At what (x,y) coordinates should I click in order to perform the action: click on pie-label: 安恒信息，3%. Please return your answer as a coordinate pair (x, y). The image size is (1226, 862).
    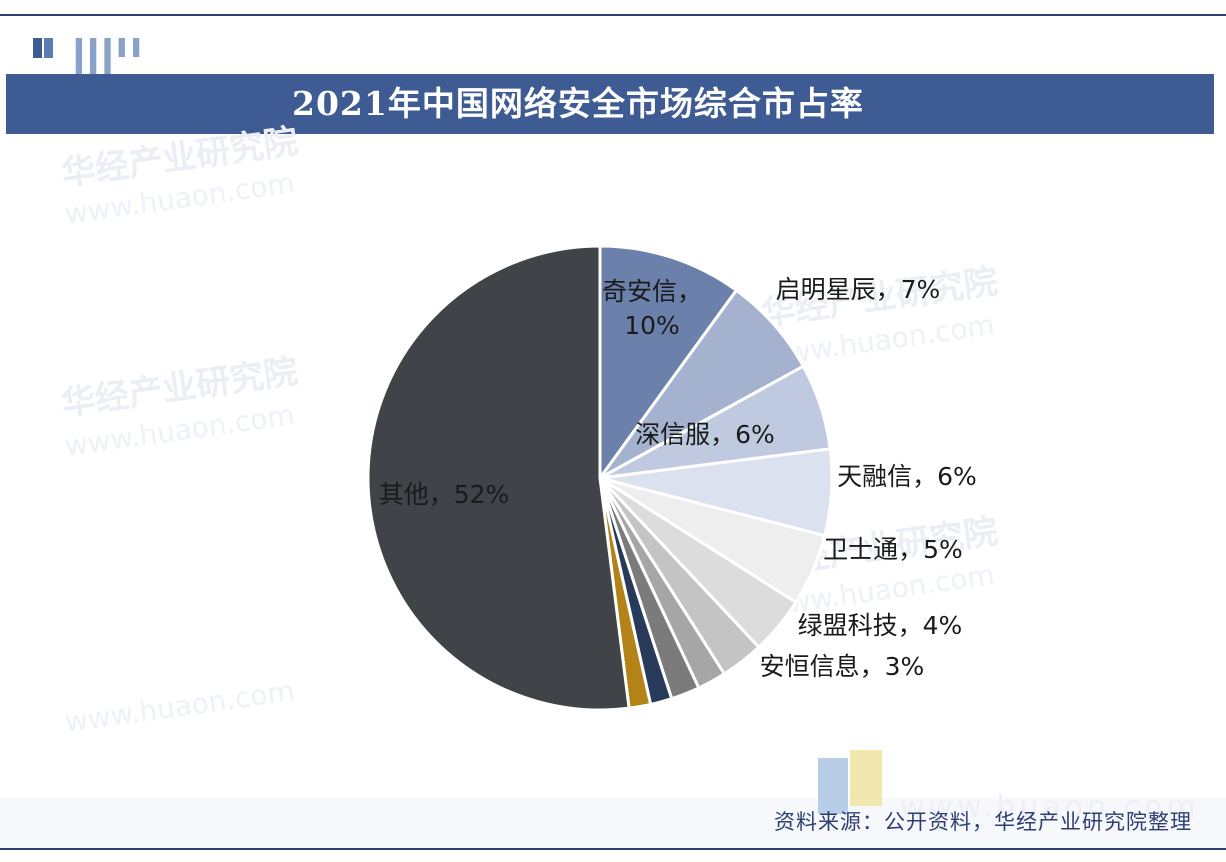
    Looking at the image, I should click on (842, 666).